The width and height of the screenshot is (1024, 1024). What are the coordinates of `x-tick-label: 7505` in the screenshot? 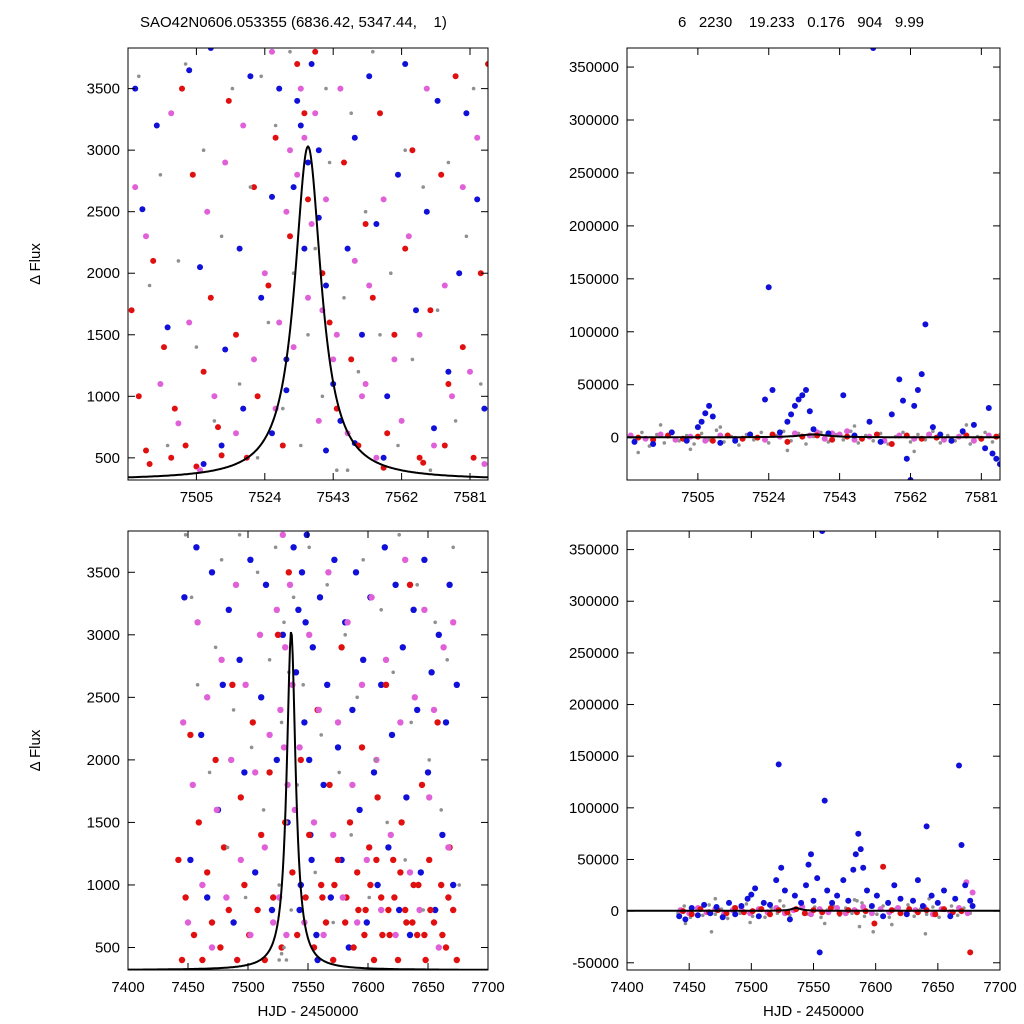 It's located at (697, 497).